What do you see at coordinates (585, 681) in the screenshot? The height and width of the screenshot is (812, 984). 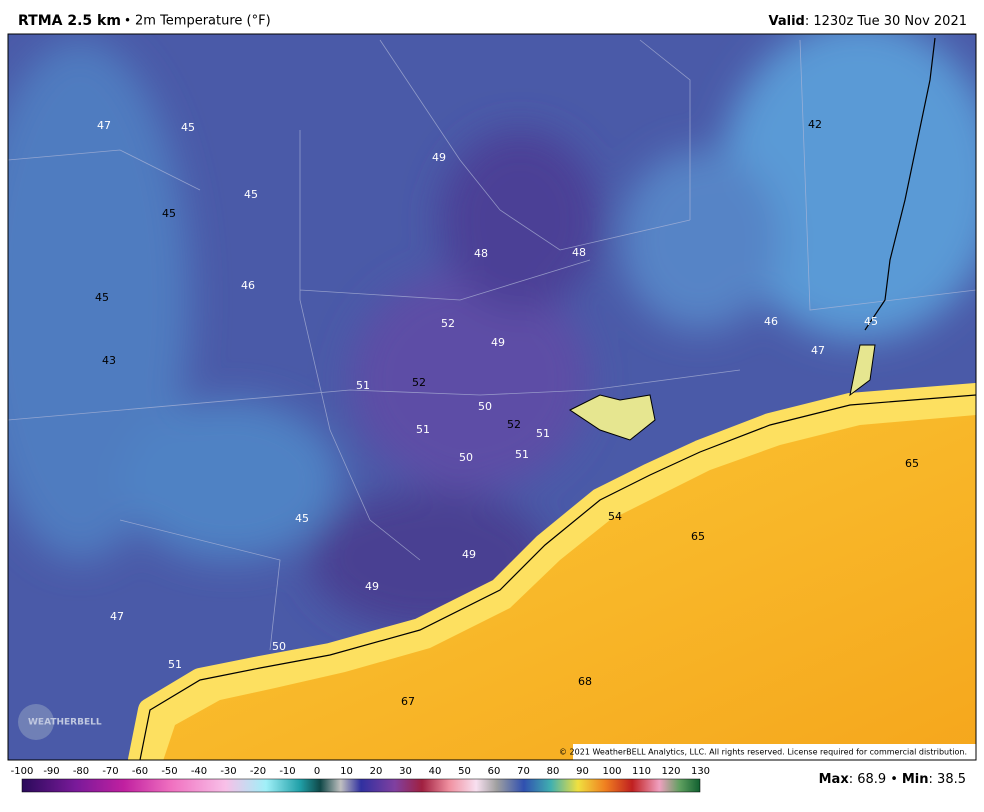 I see `temperature-label: 68` at bounding box center [585, 681].